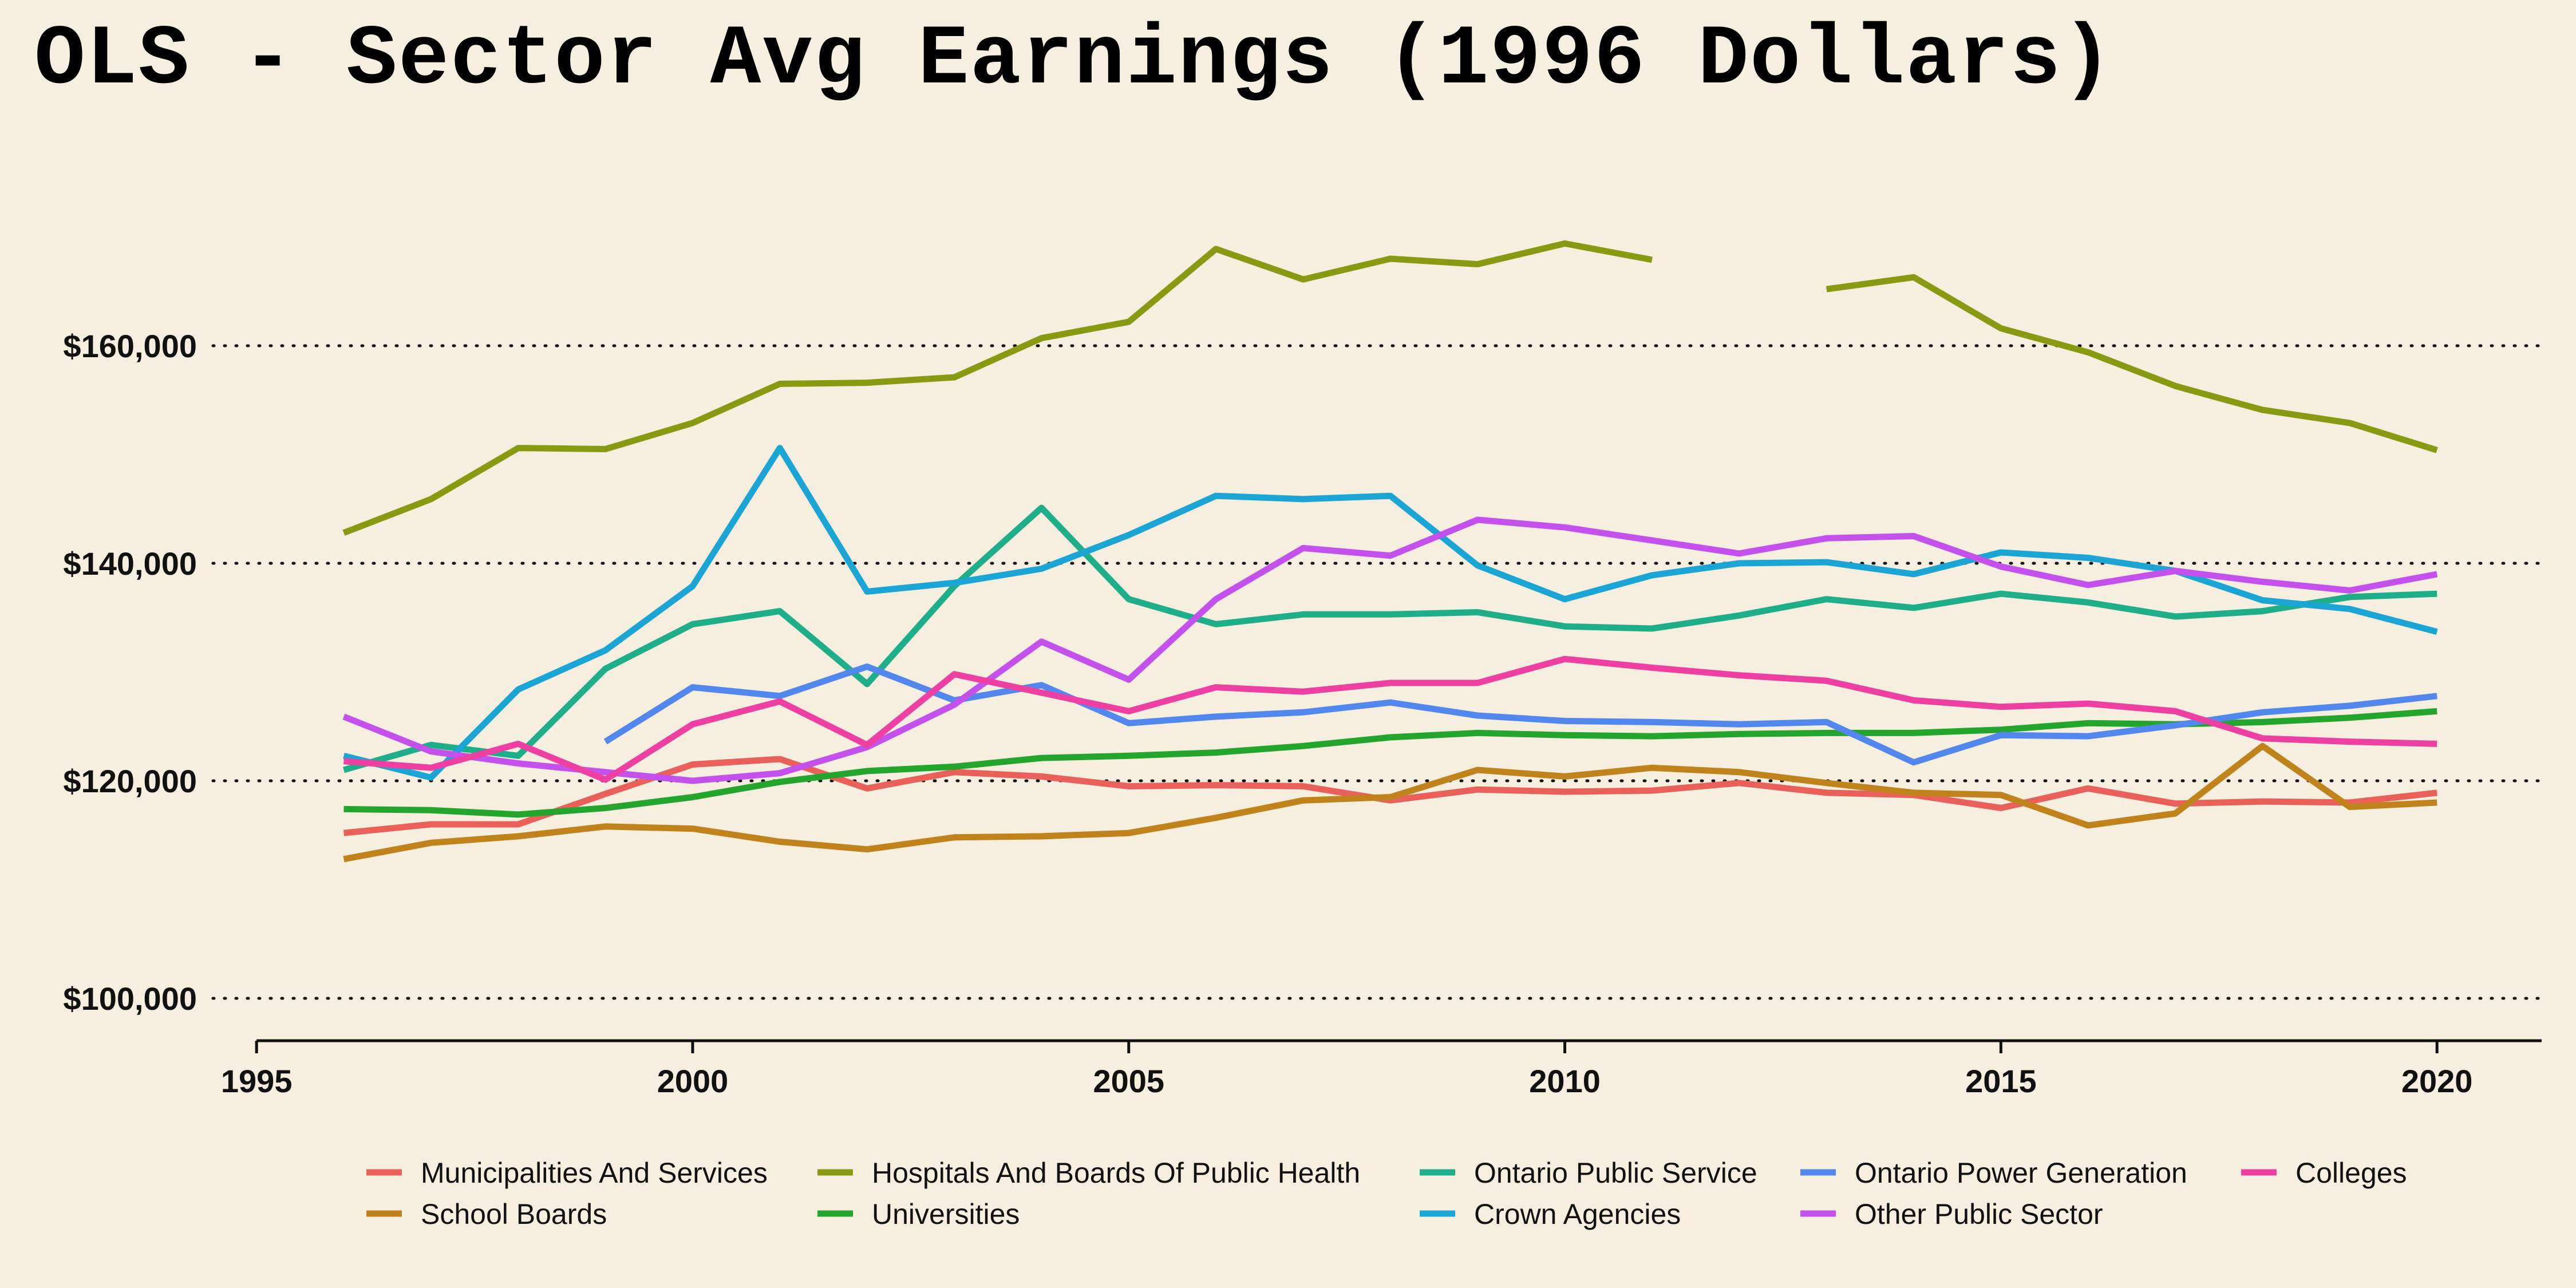 The width and height of the screenshot is (2576, 1288). I want to click on legend-label-ontario-power-generation: Ontario Power Generation, so click(2021, 1173).